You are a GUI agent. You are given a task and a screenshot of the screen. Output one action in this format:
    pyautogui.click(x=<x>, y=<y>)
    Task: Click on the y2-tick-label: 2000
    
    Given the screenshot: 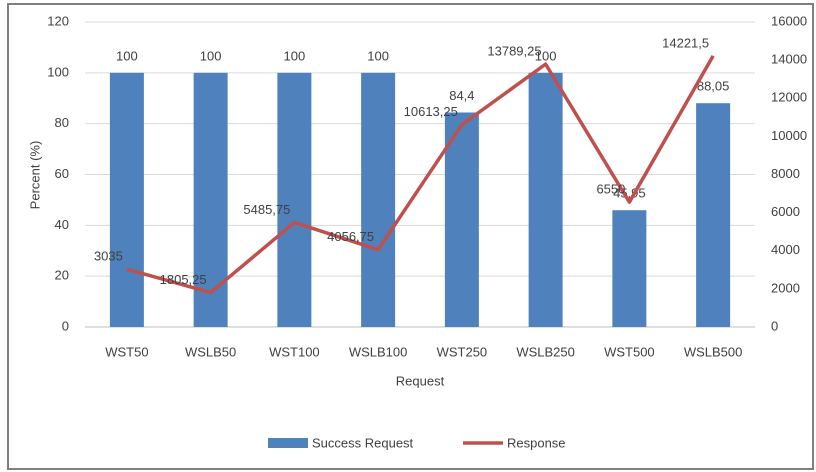 What is the action you would take?
    pyautogui.click(x=785, y=287)
    